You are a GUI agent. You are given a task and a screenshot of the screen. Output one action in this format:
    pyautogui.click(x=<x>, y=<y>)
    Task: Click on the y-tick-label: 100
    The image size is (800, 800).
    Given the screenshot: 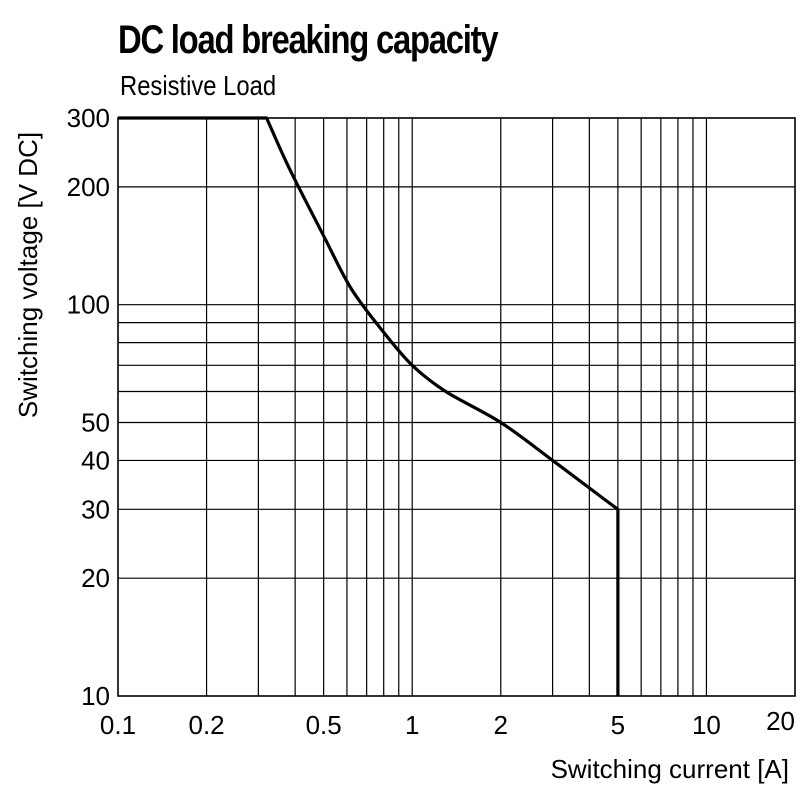 What is the action you would take?
    pyautogui.click(x=88, y=305)
    